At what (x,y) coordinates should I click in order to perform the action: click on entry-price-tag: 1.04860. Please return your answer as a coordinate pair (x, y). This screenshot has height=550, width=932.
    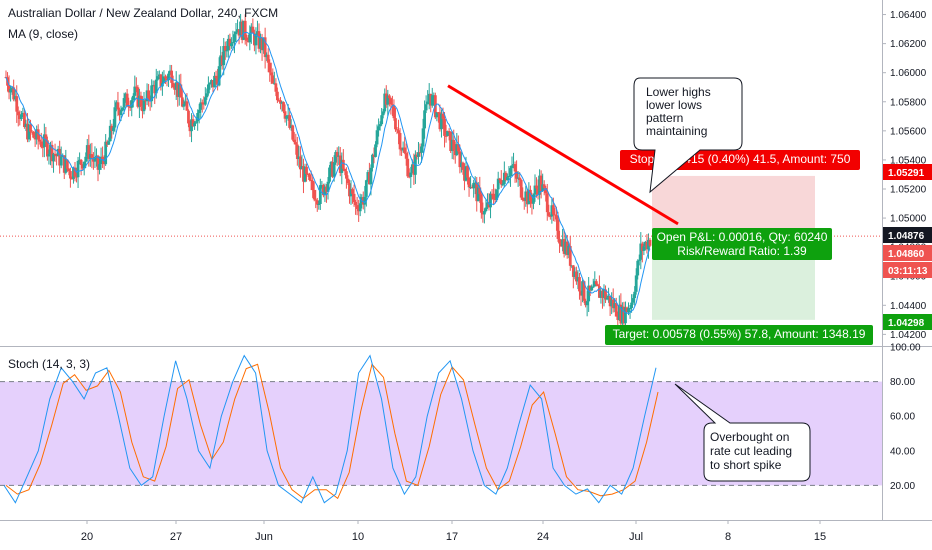
    Looking at the image, I should click on (906, 254).